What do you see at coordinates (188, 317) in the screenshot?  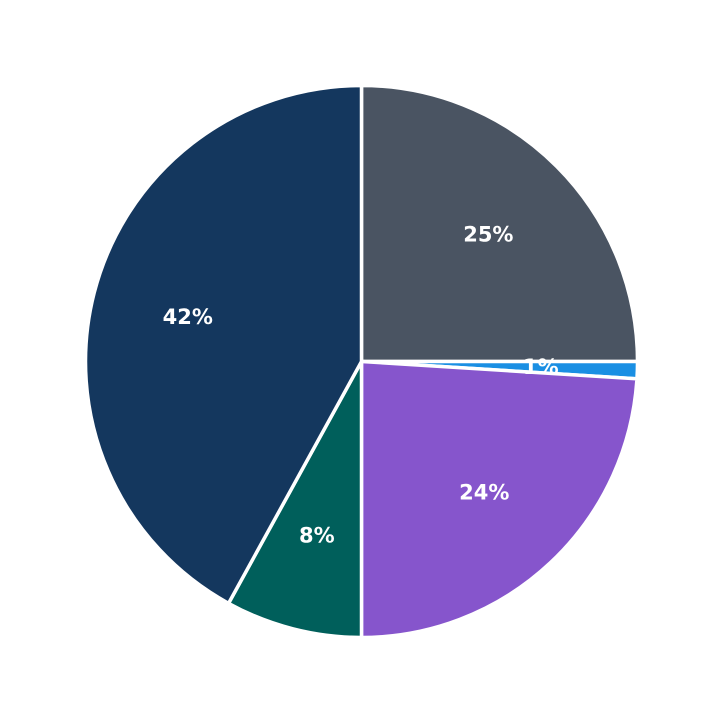 I see `pie-slice-label-4: 42%` at bounding box center [188, 317].